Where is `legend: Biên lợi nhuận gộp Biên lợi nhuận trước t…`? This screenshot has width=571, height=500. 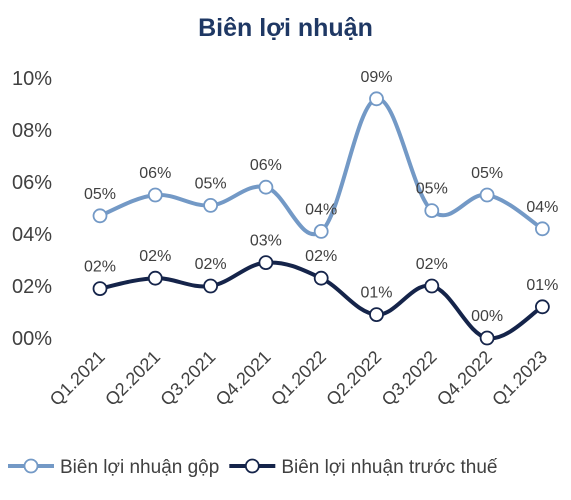 legend: Biên lợi nhuận gộp Biên lợi nhuận trước t… is located at coordinates (253, 467).